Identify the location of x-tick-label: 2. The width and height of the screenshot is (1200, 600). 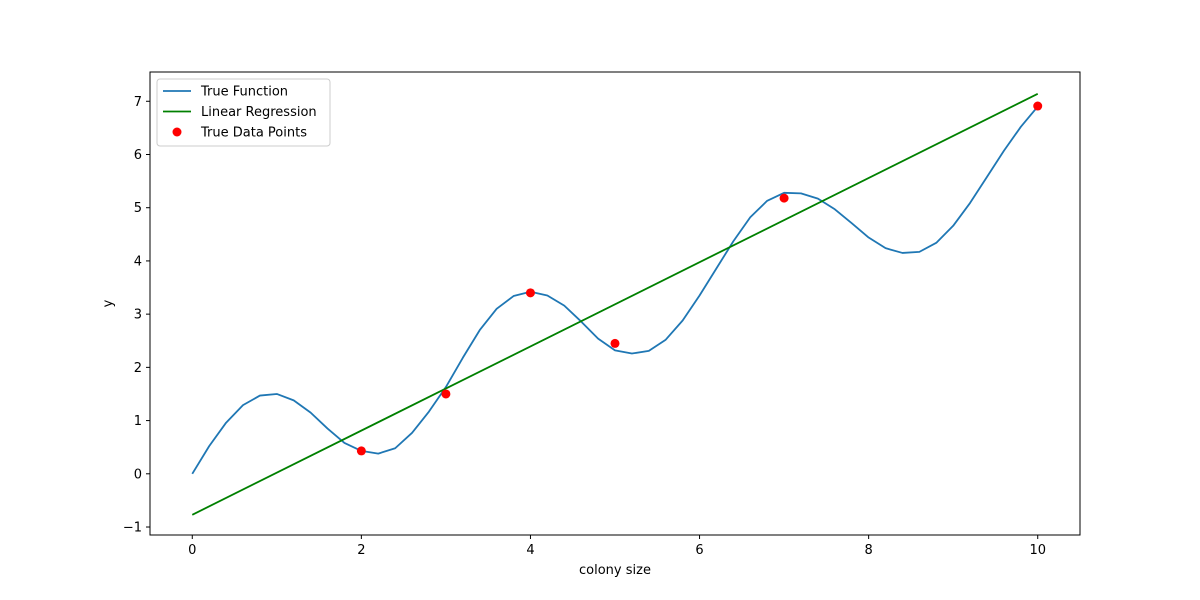
(361, 550).